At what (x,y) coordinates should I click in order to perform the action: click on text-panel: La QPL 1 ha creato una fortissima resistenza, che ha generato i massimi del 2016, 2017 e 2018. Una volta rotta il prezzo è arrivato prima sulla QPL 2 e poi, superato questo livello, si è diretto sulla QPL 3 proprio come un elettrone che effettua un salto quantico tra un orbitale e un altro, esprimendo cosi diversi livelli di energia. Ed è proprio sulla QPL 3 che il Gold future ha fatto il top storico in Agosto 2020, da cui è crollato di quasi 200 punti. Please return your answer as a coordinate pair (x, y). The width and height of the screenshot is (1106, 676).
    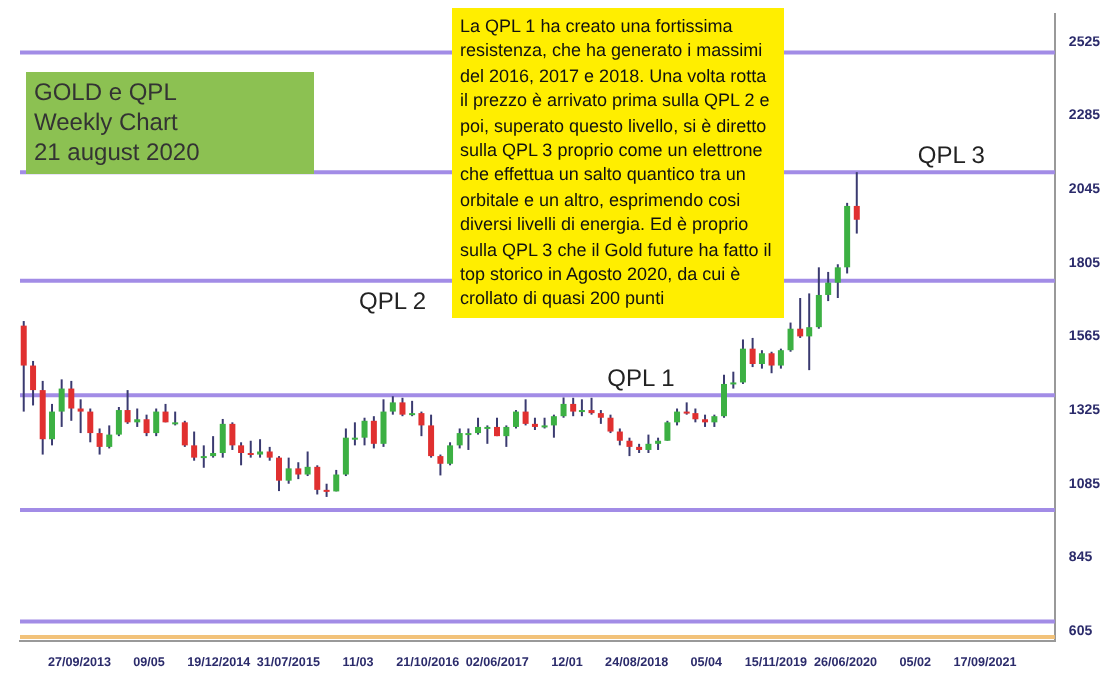
    Looking at the image, I should click on (618, 163).